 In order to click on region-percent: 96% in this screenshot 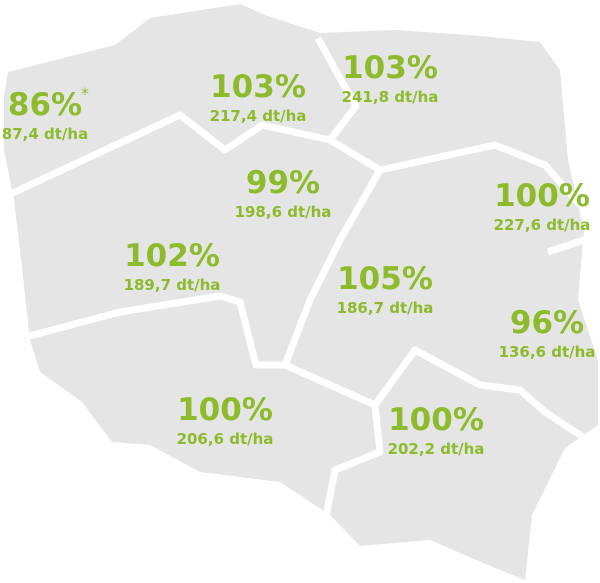, I will do `click(547, 323)`.